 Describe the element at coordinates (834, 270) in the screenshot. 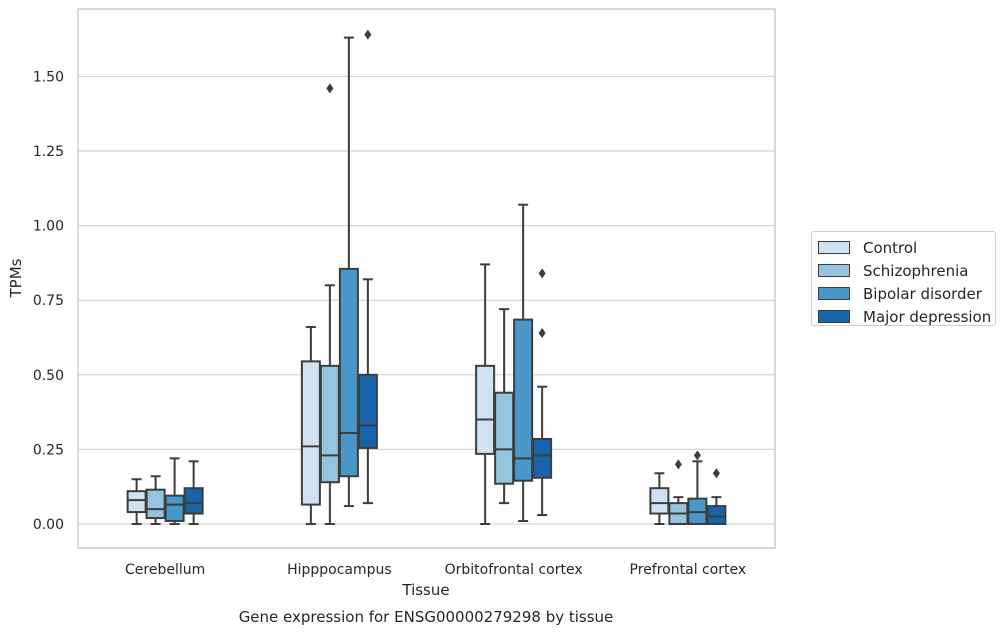

I see `legend-swatch-schizophrenia` at that location.